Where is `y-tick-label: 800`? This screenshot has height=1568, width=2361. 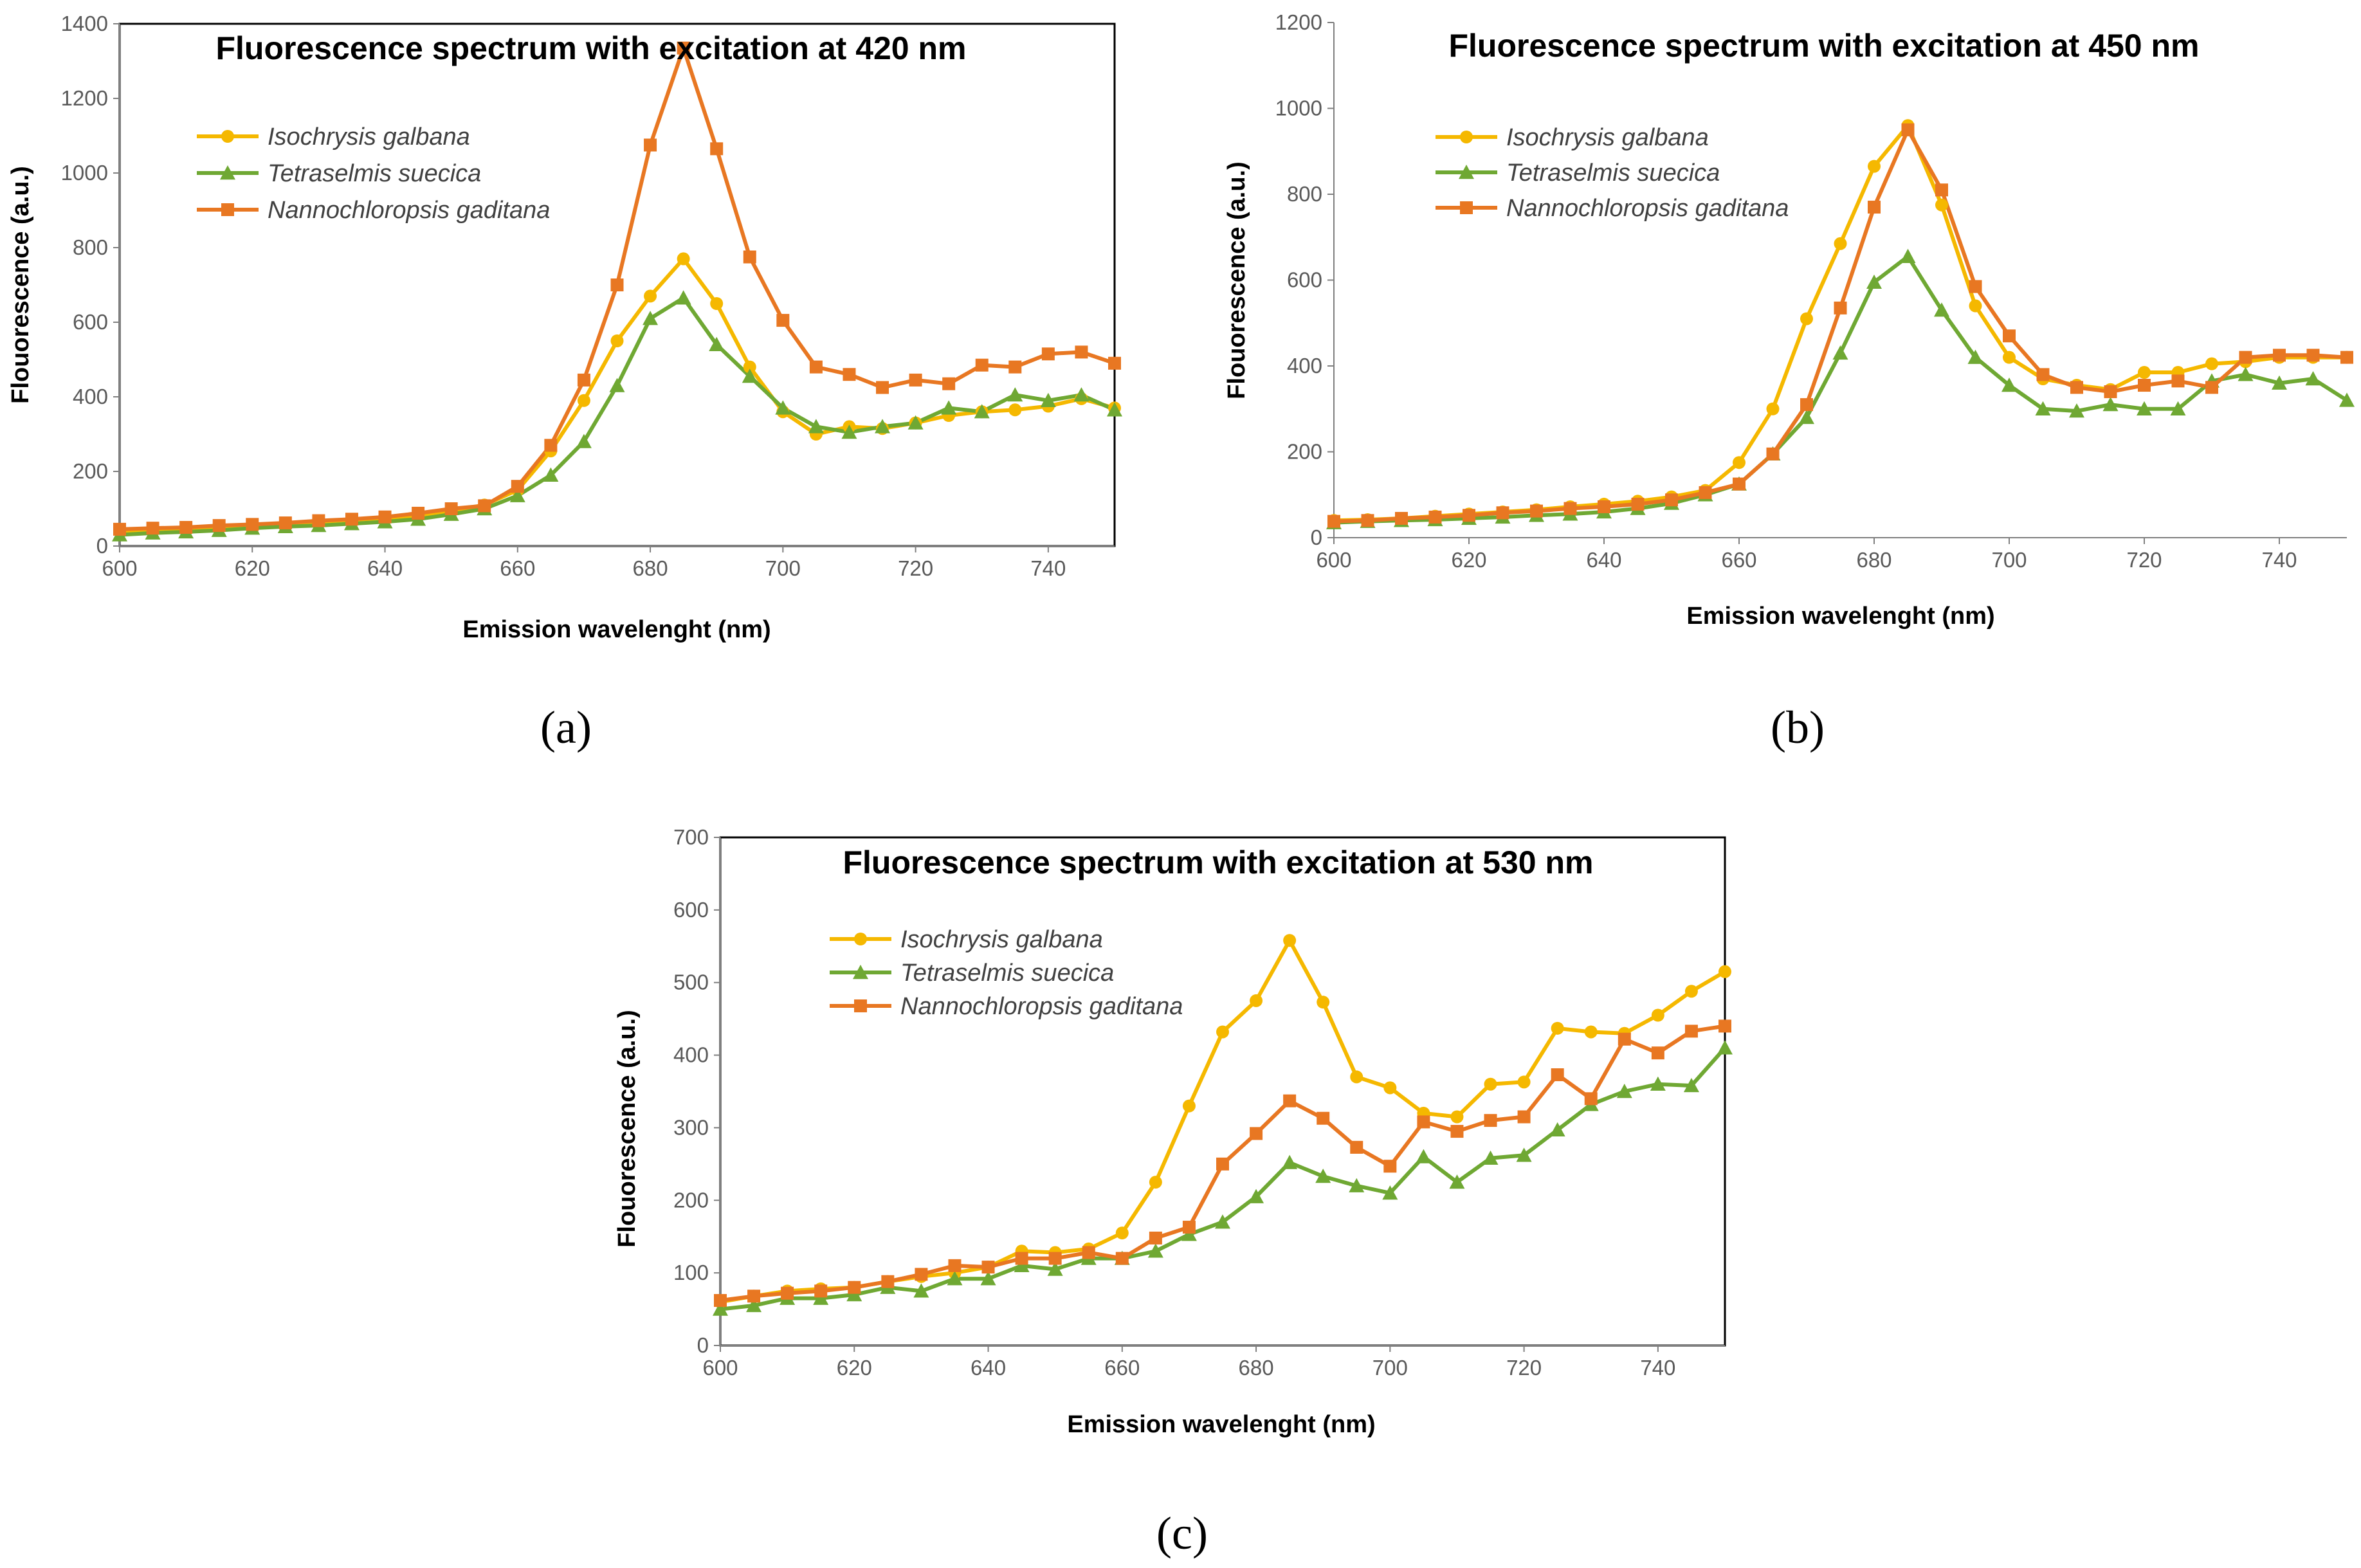 y-tick-label: 800 is located at coordinates (1304, 194).